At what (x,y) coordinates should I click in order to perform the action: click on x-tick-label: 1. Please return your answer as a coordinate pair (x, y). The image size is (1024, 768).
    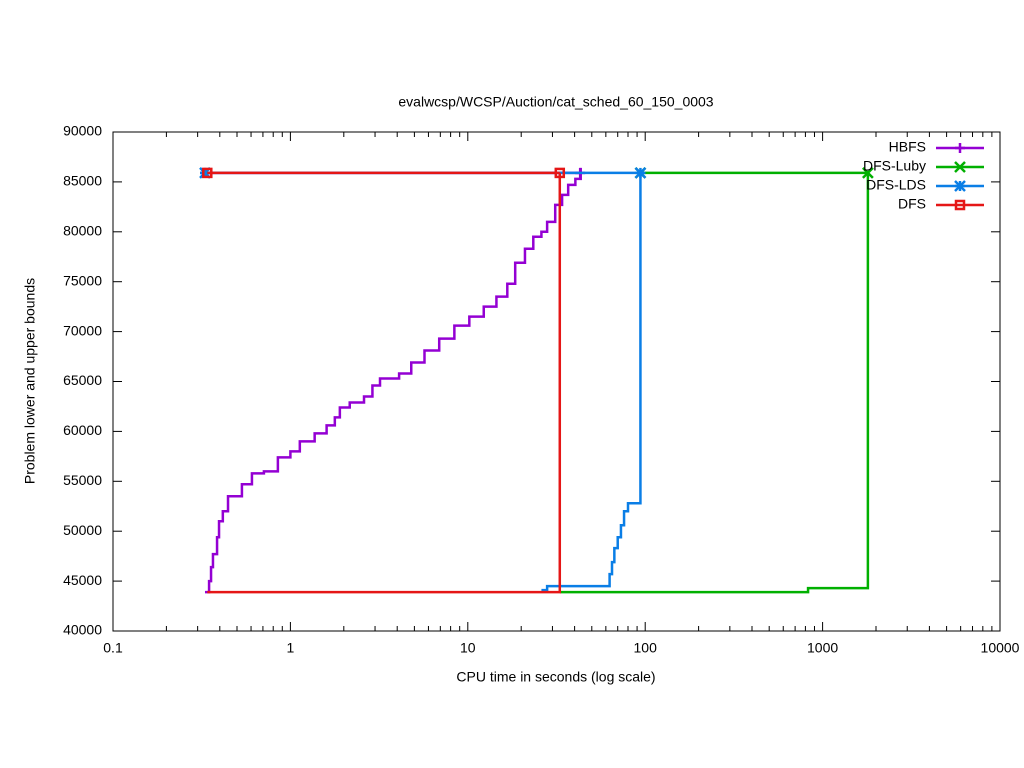
    Looking at the image, I should click on (291, 648).